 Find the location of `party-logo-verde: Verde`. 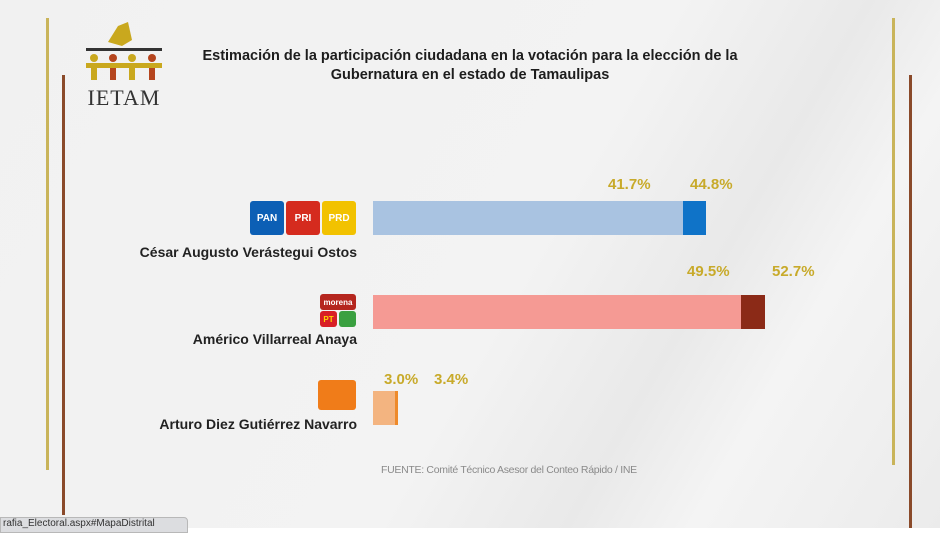

party-logo-verde: Verde is located at coordinates (347, 319).